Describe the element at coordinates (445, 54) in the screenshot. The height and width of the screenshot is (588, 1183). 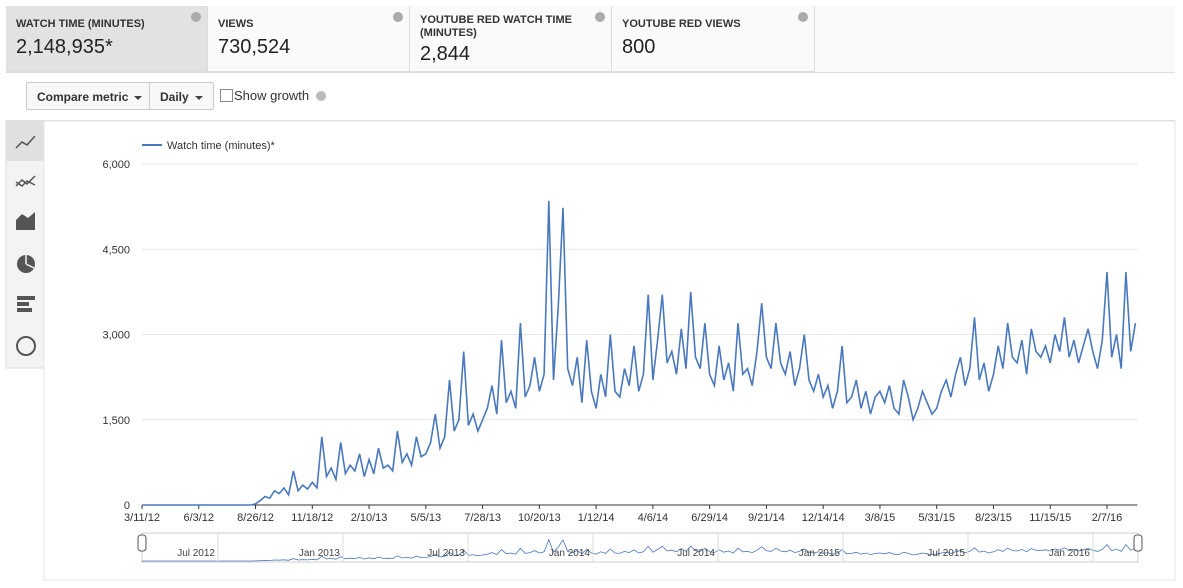
I see `metric-value: 2,844` at that location.